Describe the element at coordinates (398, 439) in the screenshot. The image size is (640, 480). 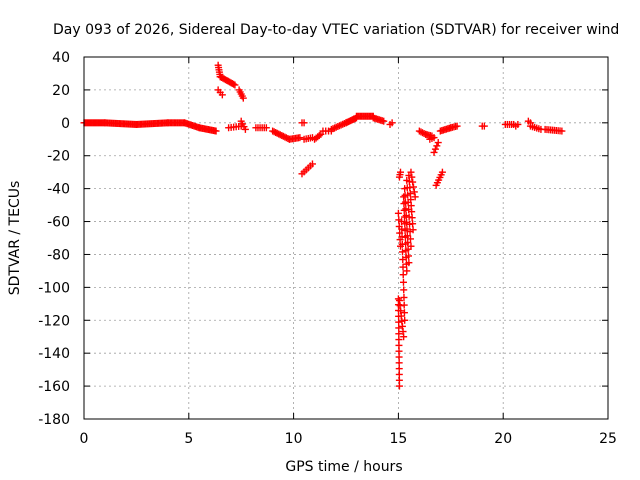
I see `x-tick-label: 15` at that location.